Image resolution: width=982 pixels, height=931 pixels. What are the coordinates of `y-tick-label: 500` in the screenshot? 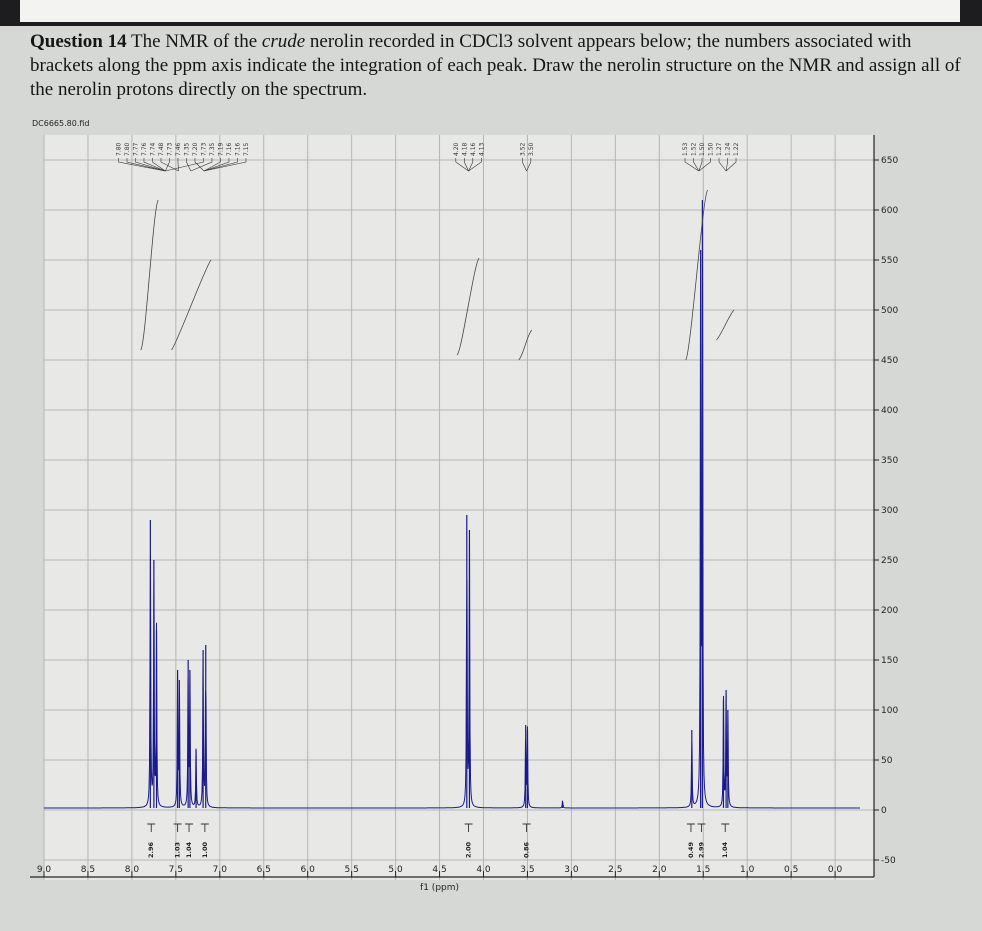 It's located at (889, 311).